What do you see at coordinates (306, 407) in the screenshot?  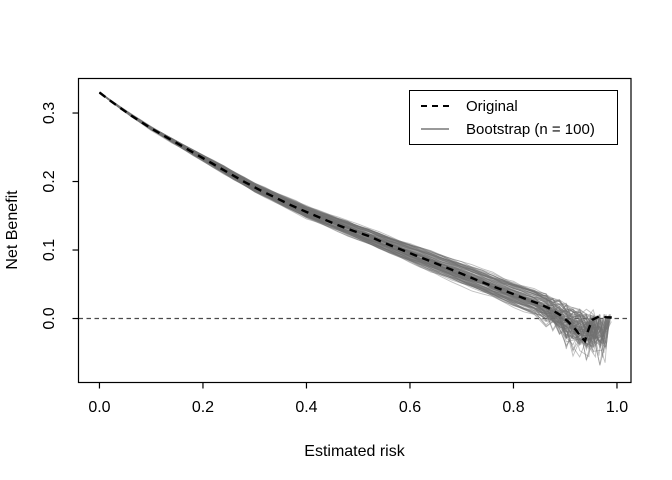 I see `x-tick-label: 0.4` at bounding box center [306, 407].